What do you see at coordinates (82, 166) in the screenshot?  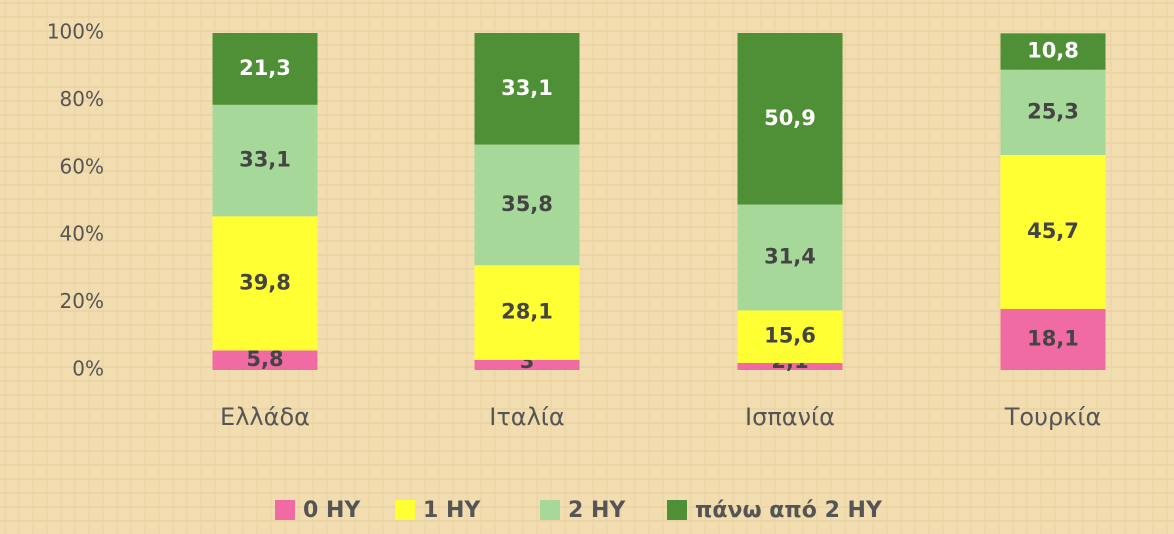 I see `y-tick-label: 60%` at bounding box center [82, 166].